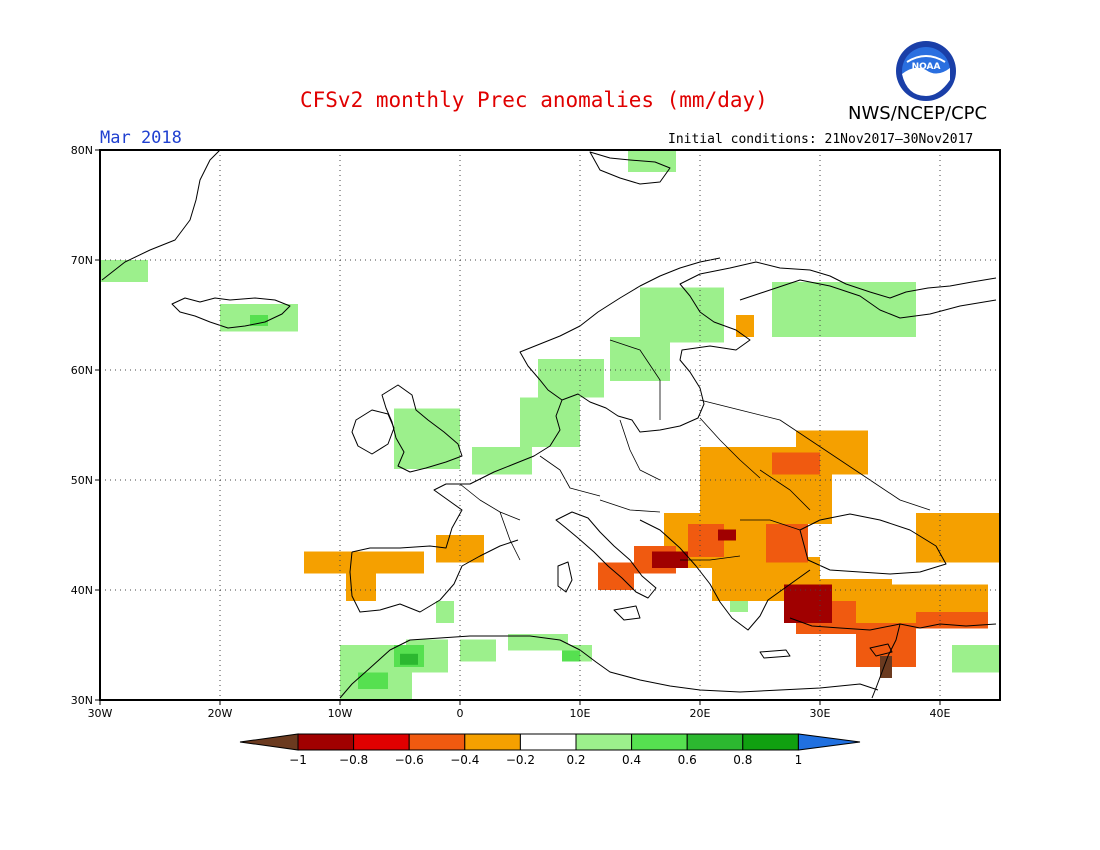  What do you see at coordinates (695, 450) in the screenshot?
I see `border-lines` at bounding box center [695, 450].